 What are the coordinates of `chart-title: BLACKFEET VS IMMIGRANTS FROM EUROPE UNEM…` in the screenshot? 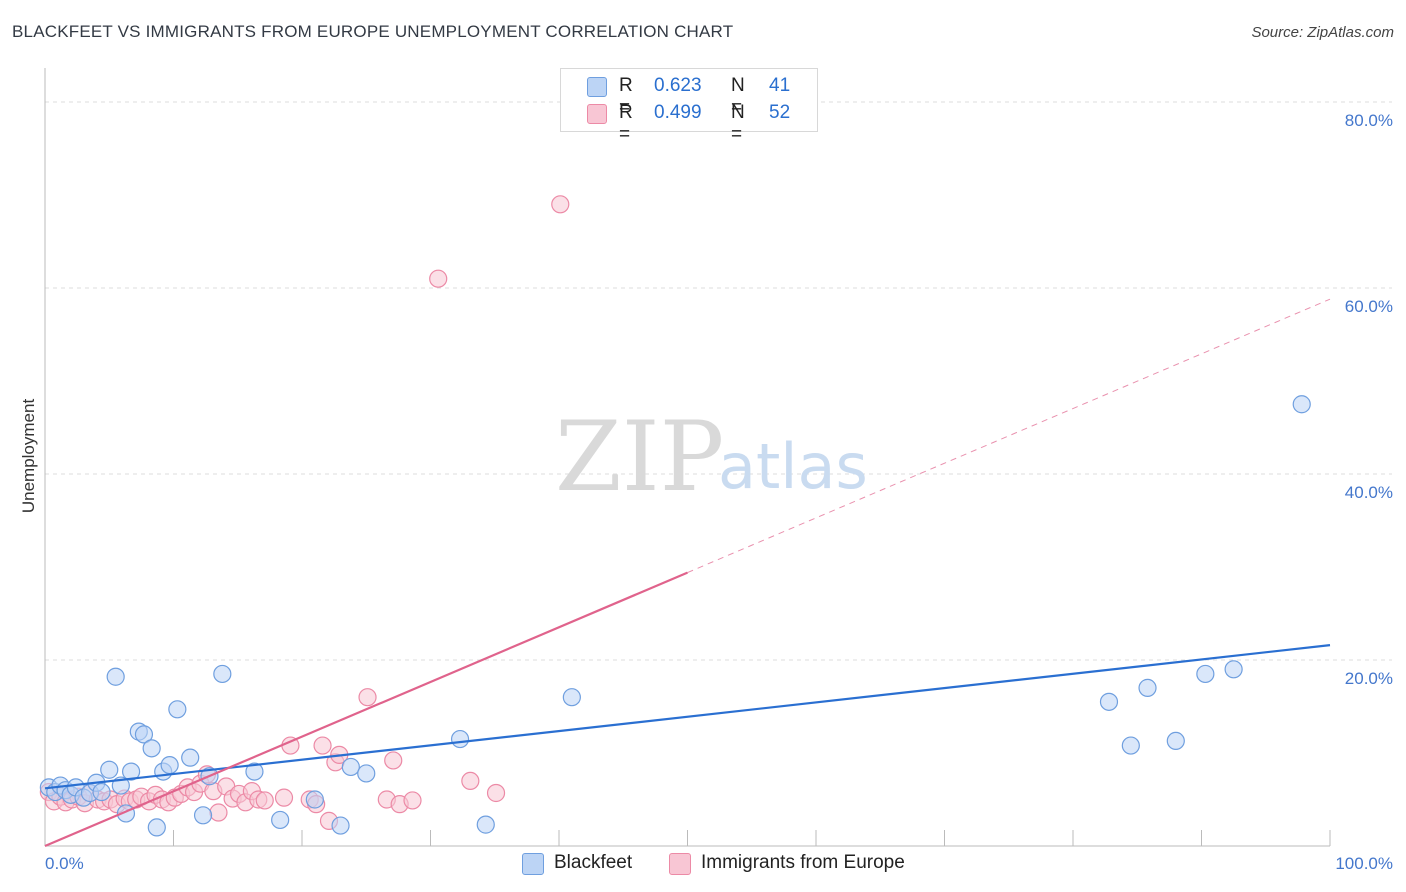 It's located at (373, 31).